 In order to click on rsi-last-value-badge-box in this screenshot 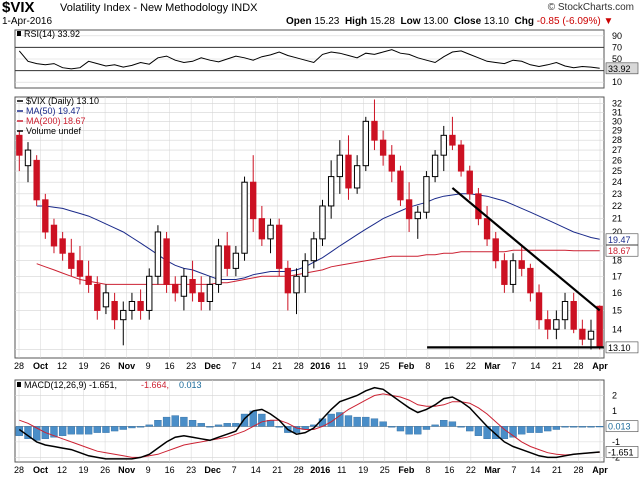, I will do `click(622, 68)`.